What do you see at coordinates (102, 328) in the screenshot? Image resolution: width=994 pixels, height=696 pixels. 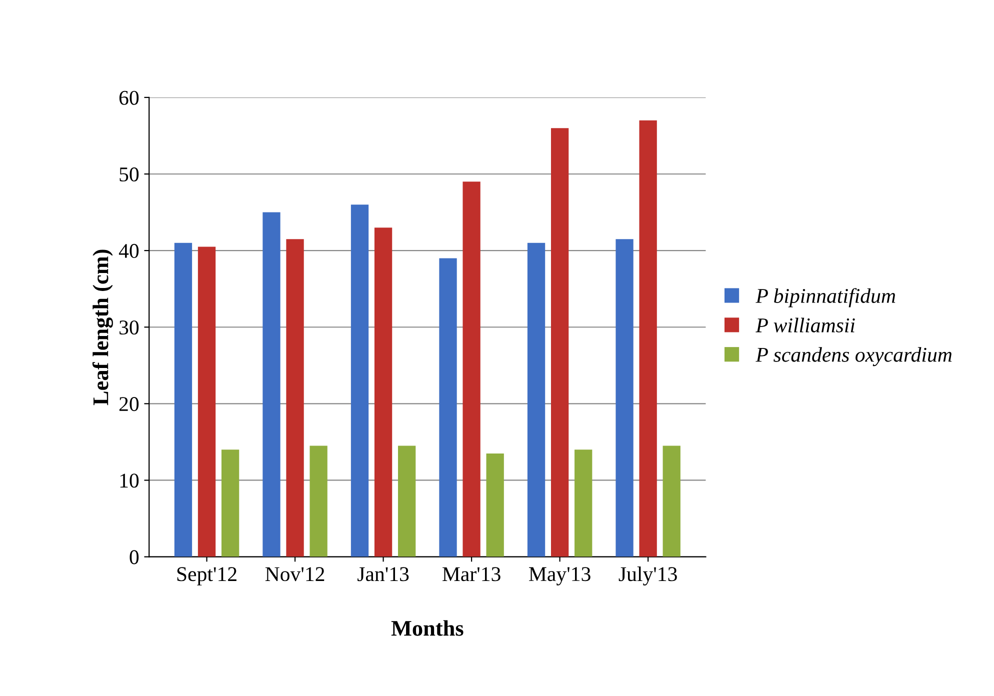 I see `y-axis-title: Leaf length (cm)` at bounding box center [102, 328].